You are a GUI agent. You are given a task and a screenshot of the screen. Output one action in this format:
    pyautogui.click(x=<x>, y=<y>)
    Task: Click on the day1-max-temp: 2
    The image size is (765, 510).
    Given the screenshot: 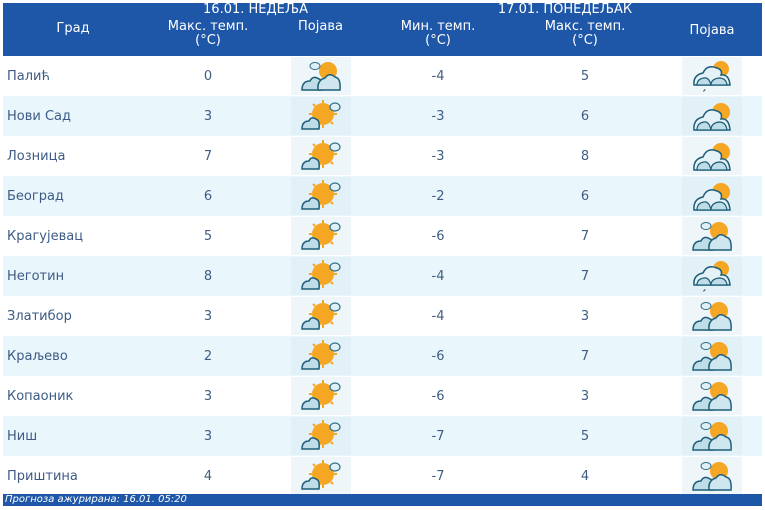 What is the action you would take?
    pyautogui.click(x=208, y=356)
    